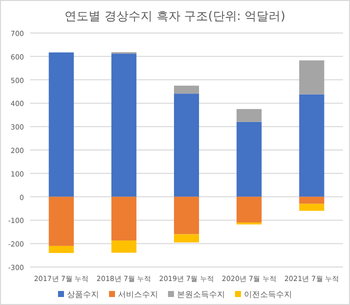 The width and height of the screenshot is (350, 305). What do you see at coordinates (175, 16) in the screenshot?
I see `chart-title: 연도별 경상수지 흑자 구조(단위: 억달러)` at bounding box center [175, 16].